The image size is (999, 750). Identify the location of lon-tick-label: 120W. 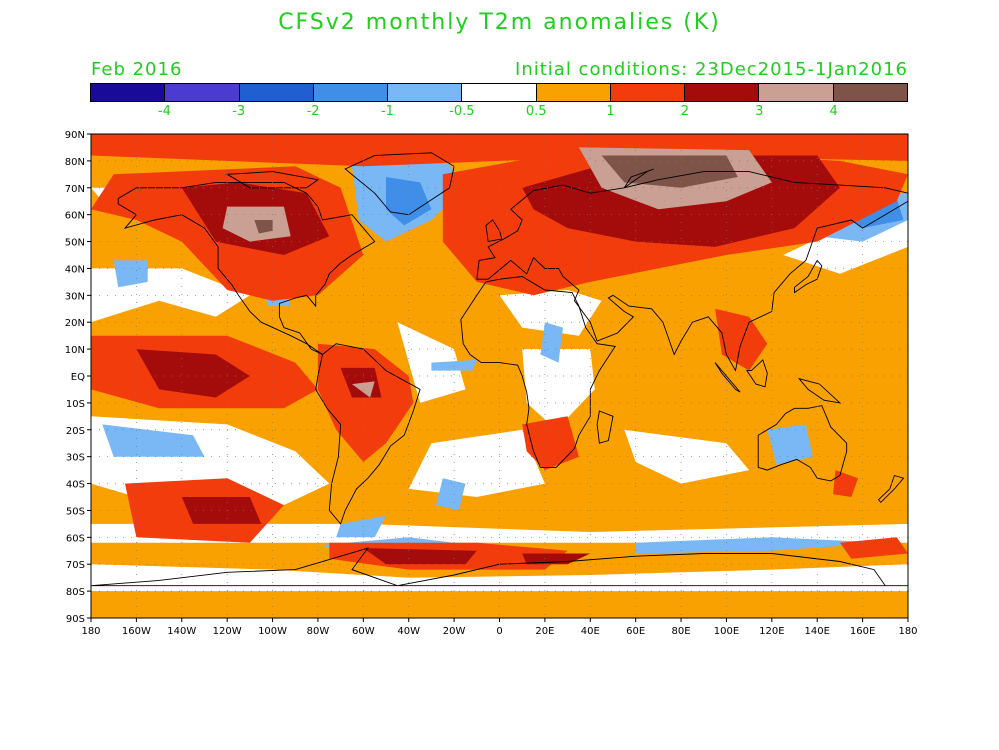
(227, 631).